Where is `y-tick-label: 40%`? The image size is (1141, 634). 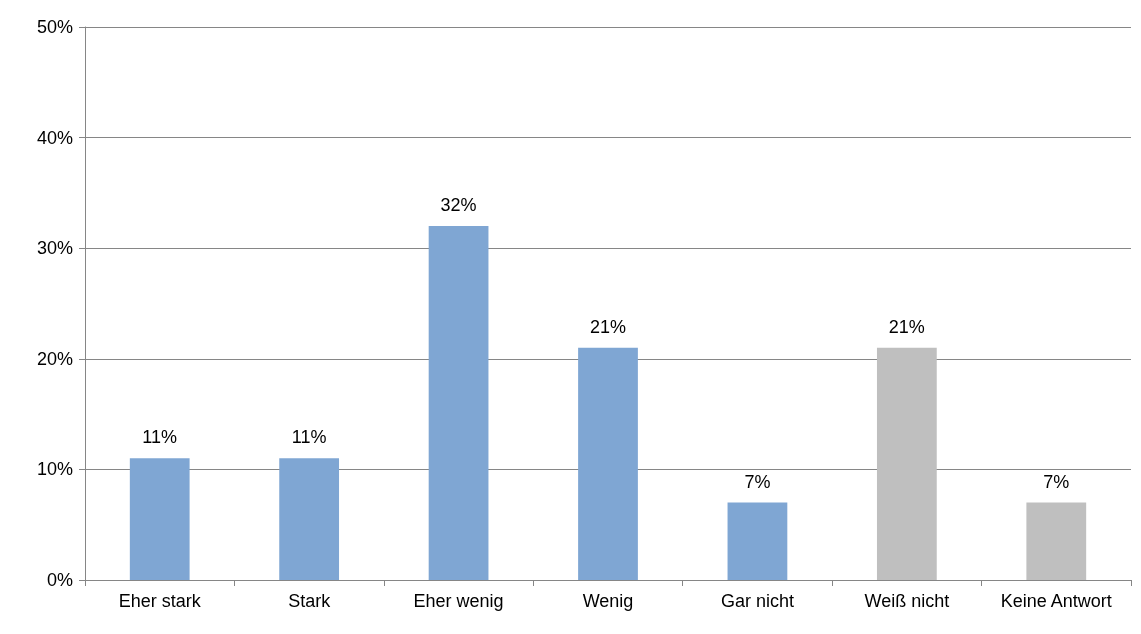
y-tick-label: 40% is located at coordinates (54, 137).